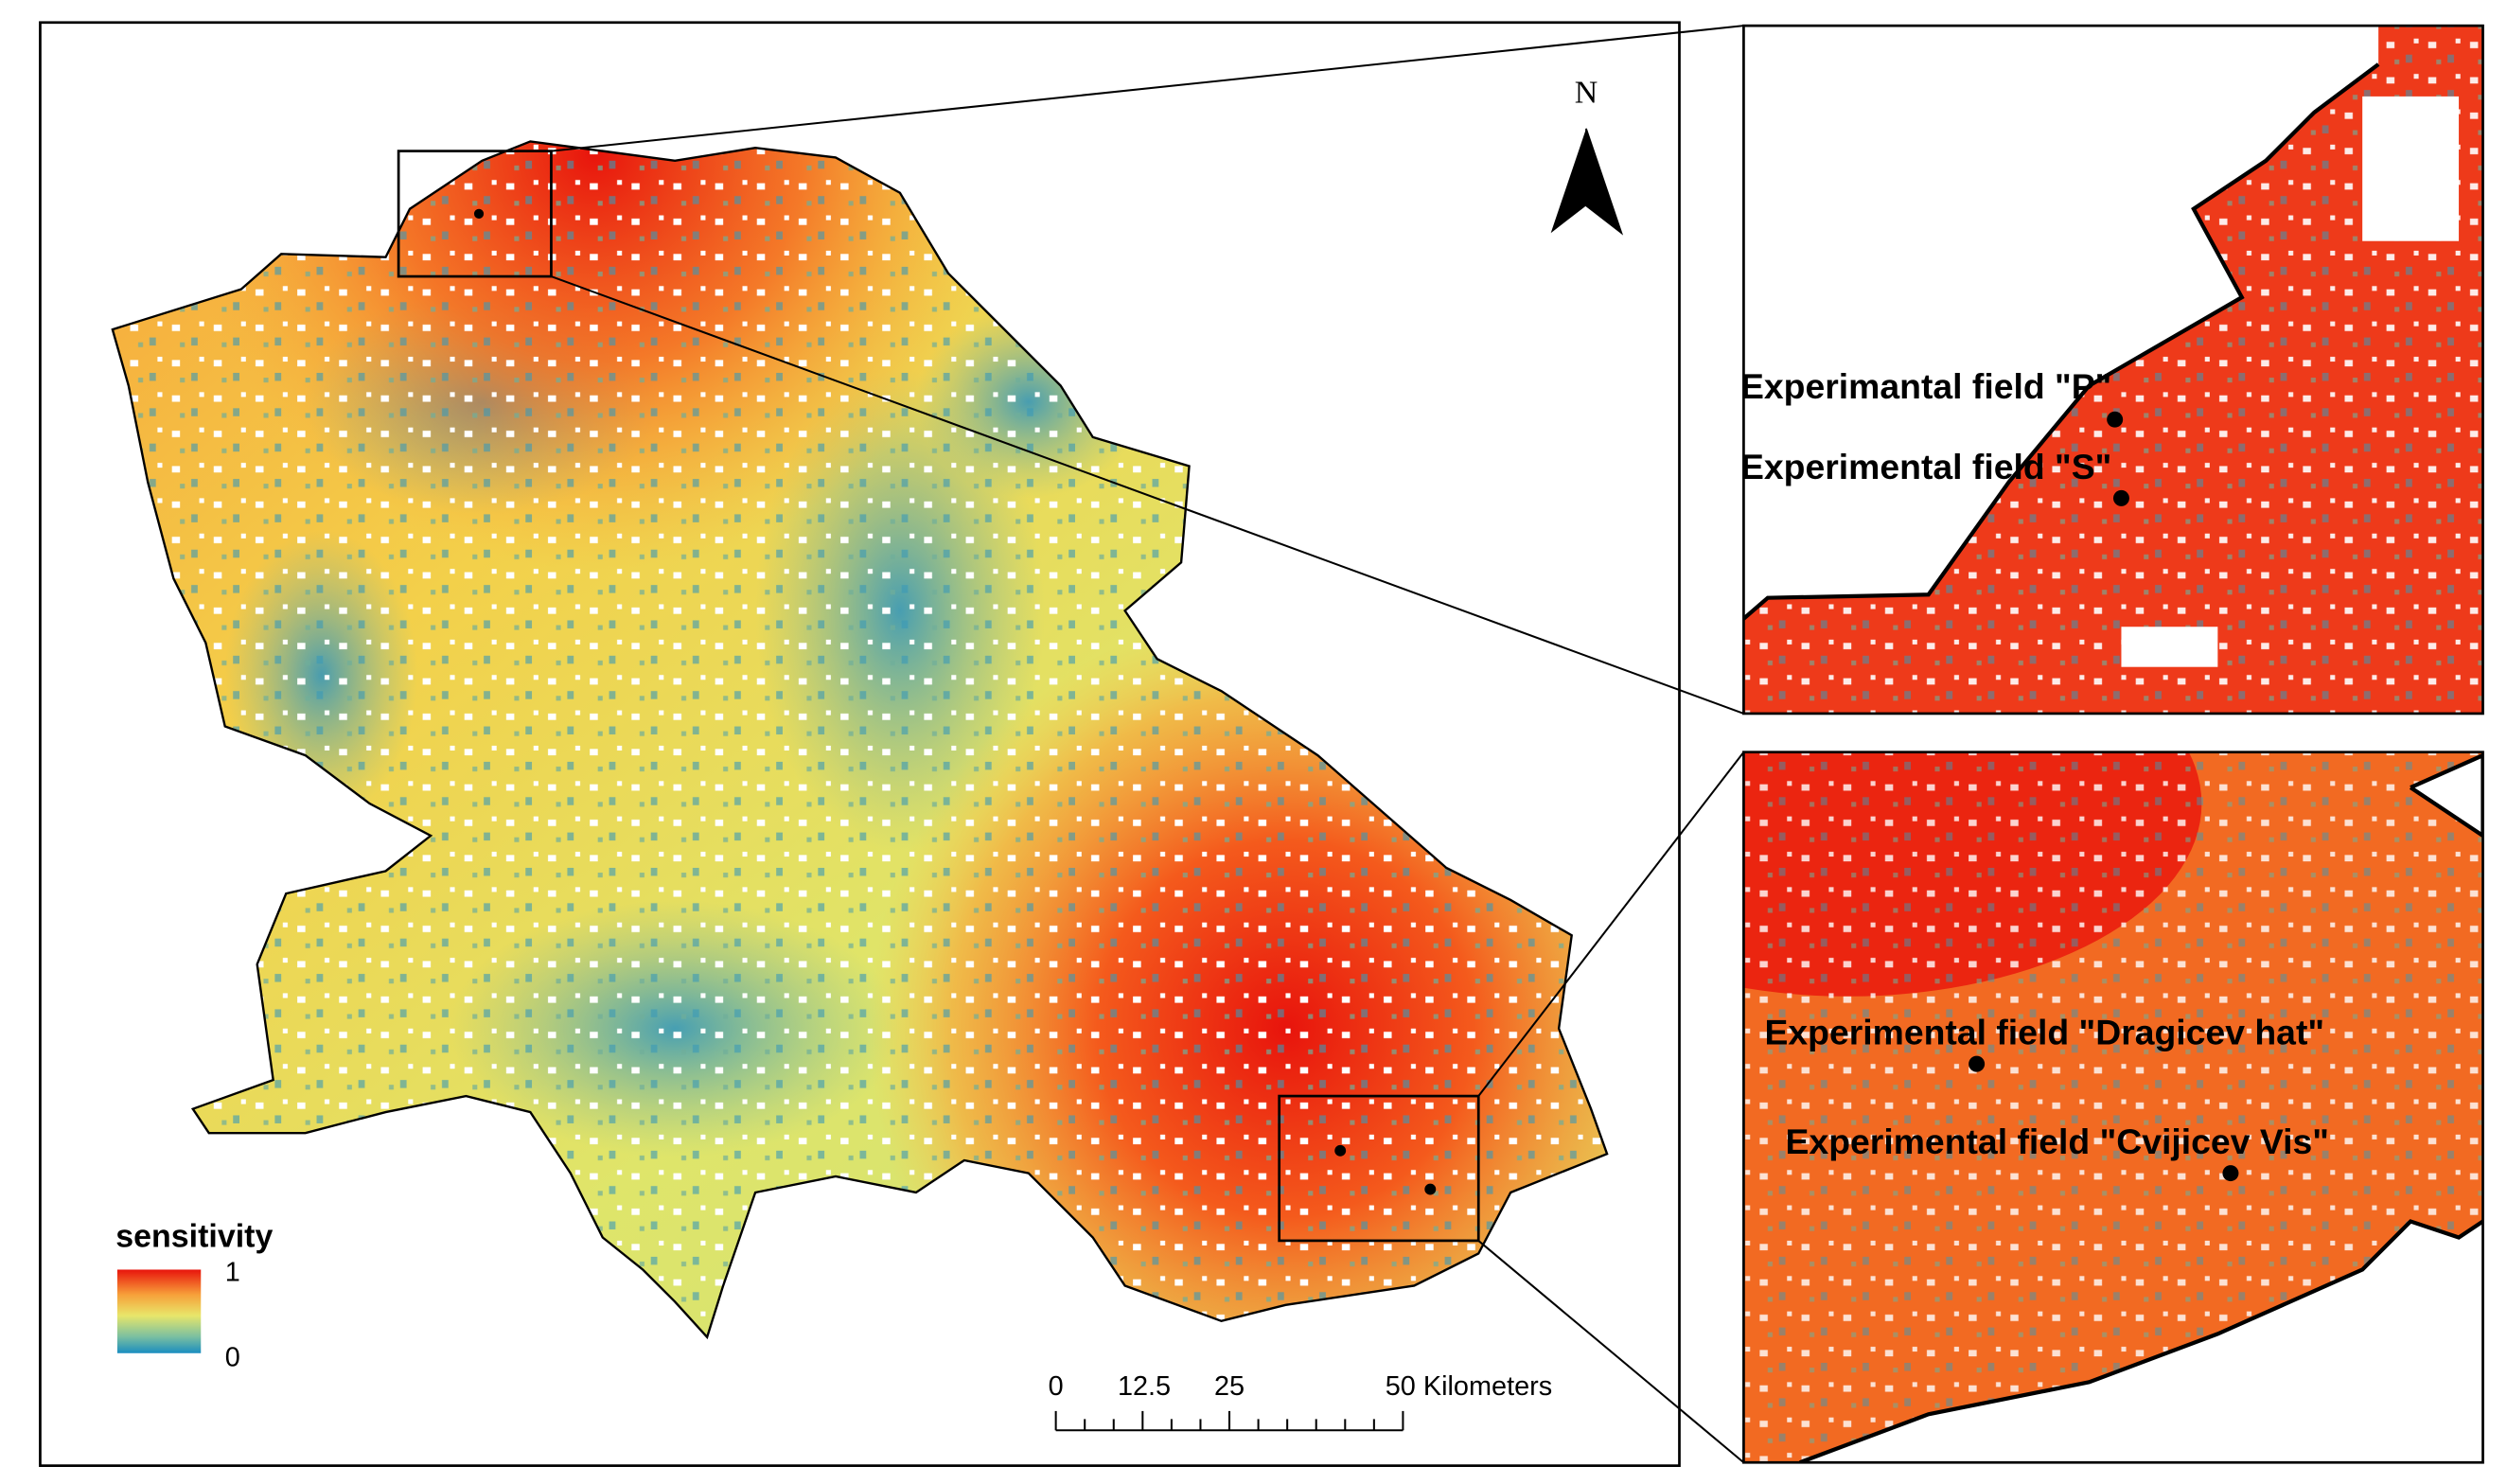 This screenshot has height=1484, width=2507. What do you see at coordinates (1229, 1420) in the screenshot?
I see `scale-ticks` at bounding box center [1229, 1420].